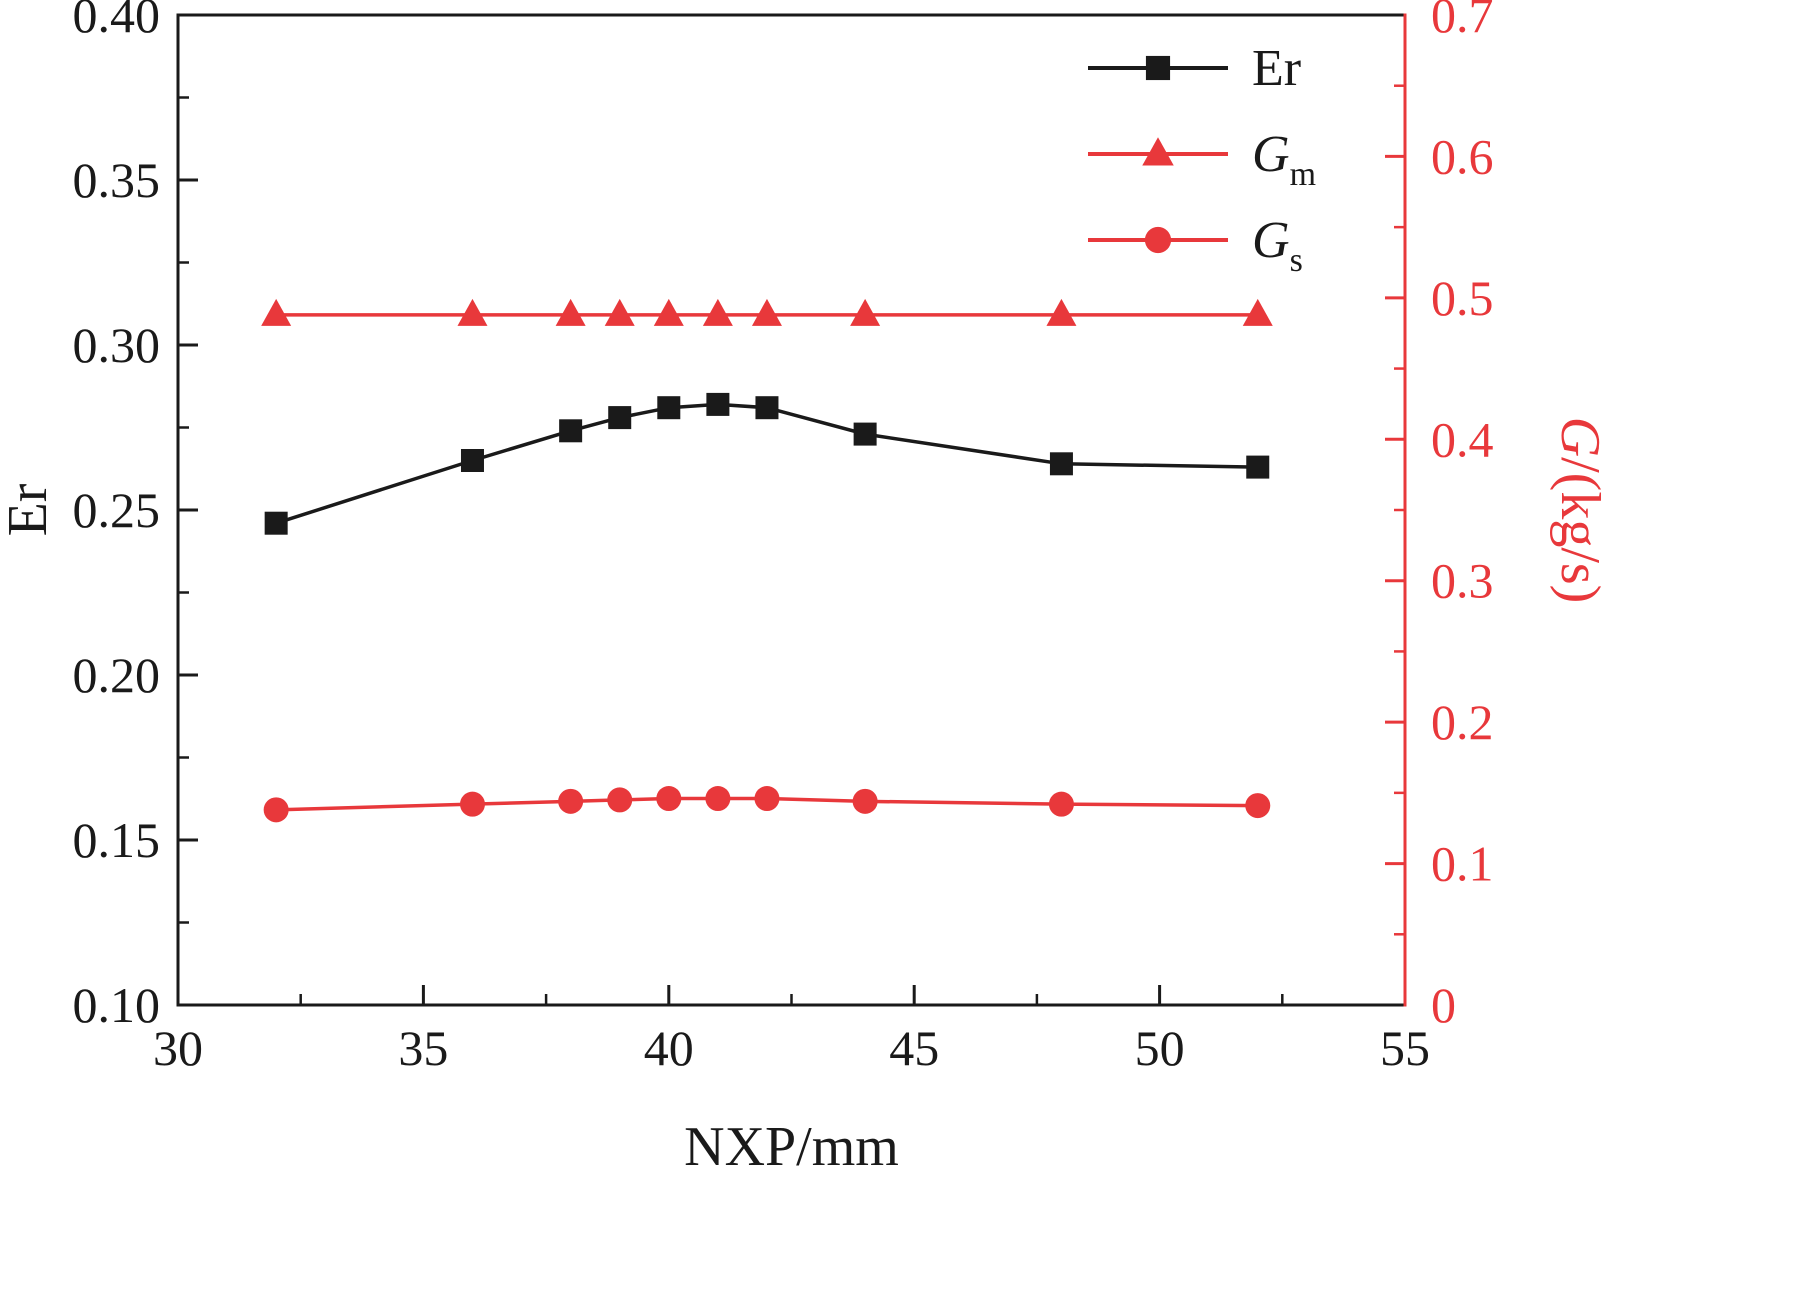  I want to click on svg-text: 0.3, so click(1462, 581).